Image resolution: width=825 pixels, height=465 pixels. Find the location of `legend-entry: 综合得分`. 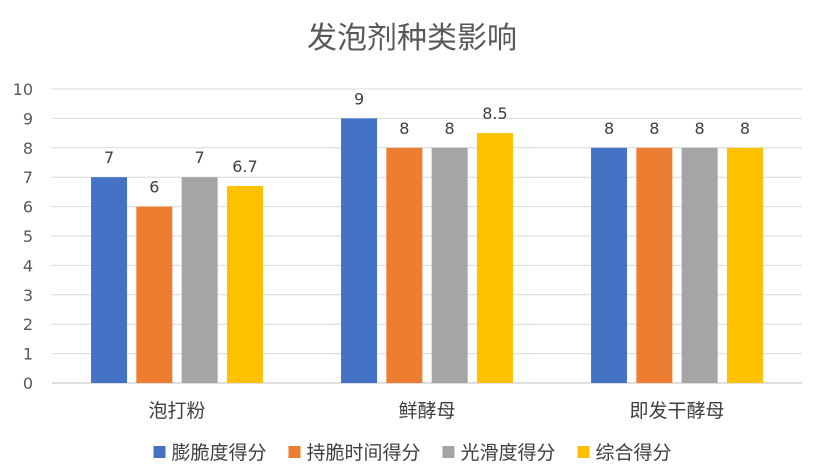

legend-entry: 综合得分 is located at coordinates (634, 453).